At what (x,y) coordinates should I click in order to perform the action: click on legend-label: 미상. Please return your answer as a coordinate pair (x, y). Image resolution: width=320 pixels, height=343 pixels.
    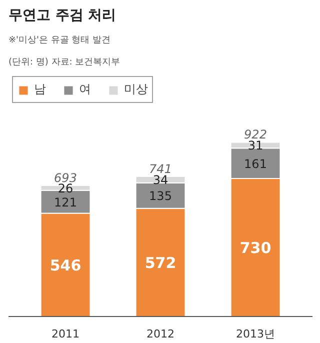
    Looking at the image, I should click on (136, 89).